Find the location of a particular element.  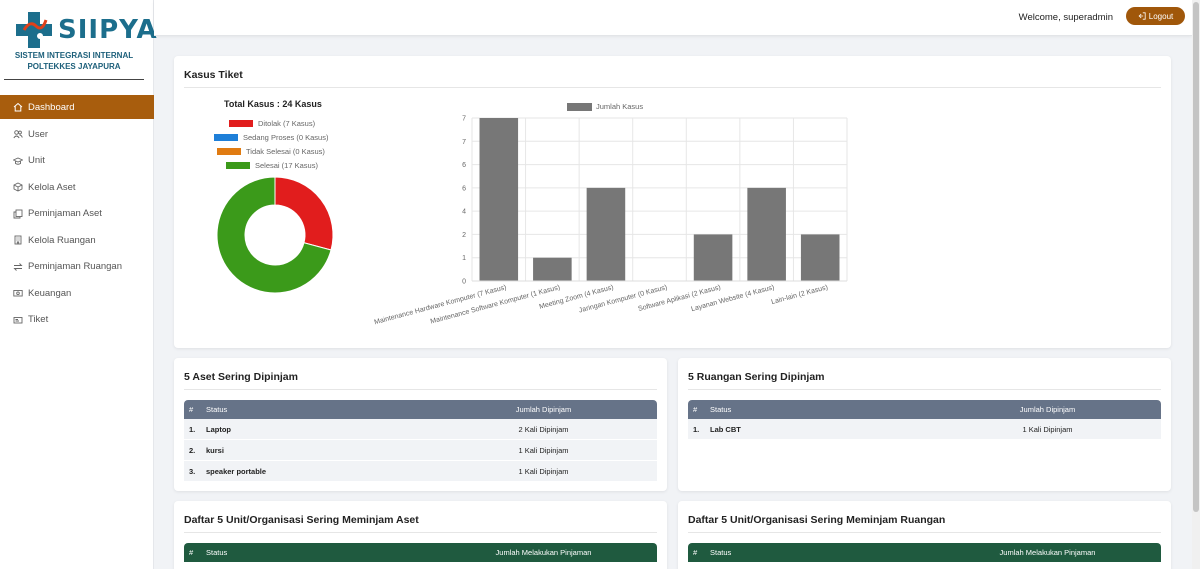

money-icon is located at coordinates (18, 293).